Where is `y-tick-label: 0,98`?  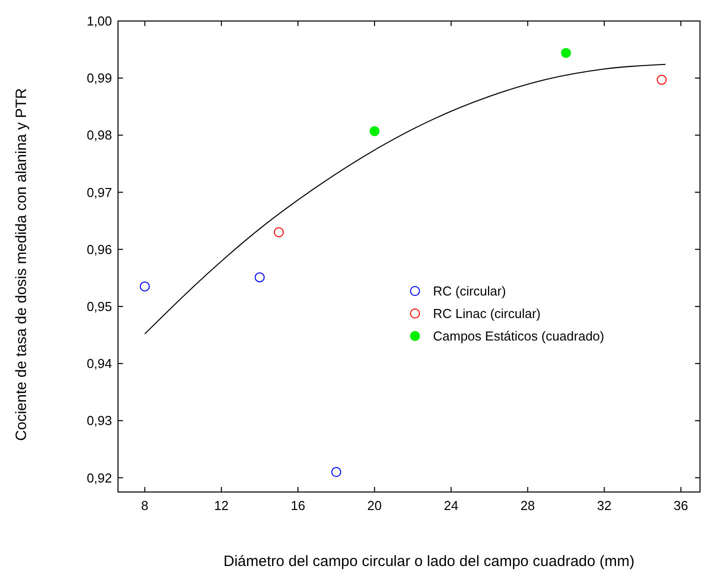 y-tick-label: 0,98 is located at coordinates (99, 135).